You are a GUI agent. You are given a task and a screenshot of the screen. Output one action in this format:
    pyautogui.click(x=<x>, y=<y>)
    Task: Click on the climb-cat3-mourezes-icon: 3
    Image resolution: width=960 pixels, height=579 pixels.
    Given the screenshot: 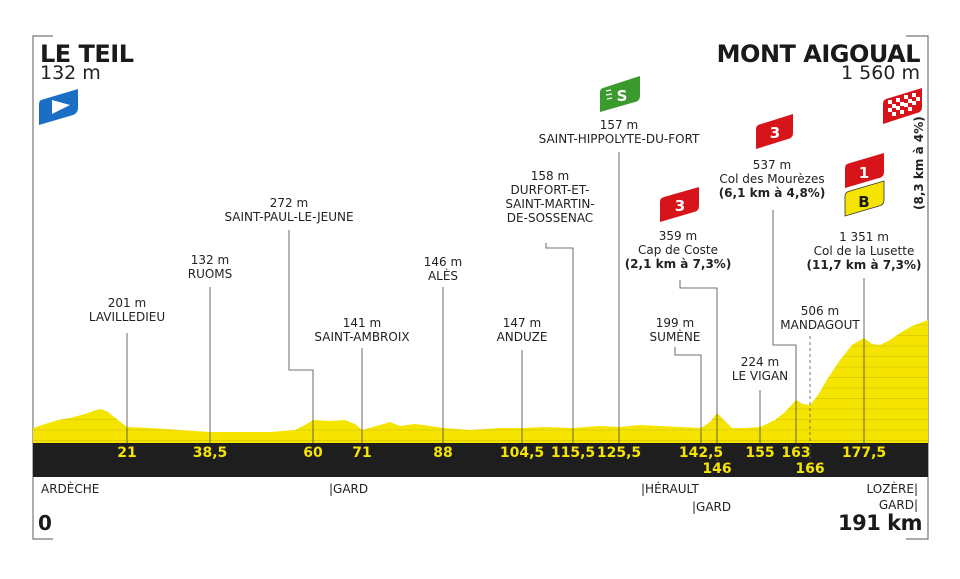 What is the action you would take?
    pyautogui.click(x=774, y=131)
    